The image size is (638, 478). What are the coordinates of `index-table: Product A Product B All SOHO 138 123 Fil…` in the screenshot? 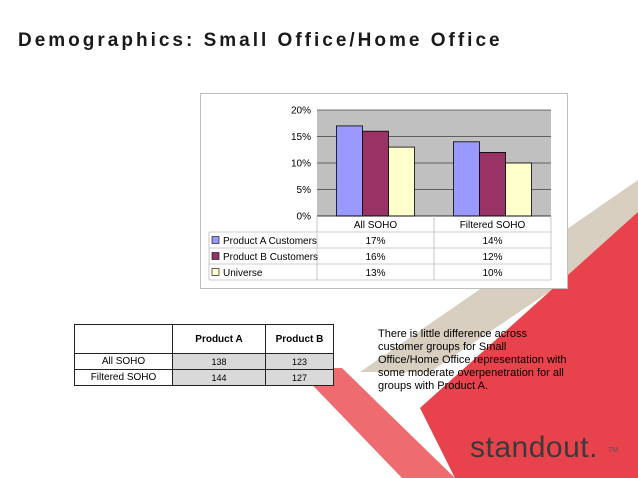 It's located at (204, 355).